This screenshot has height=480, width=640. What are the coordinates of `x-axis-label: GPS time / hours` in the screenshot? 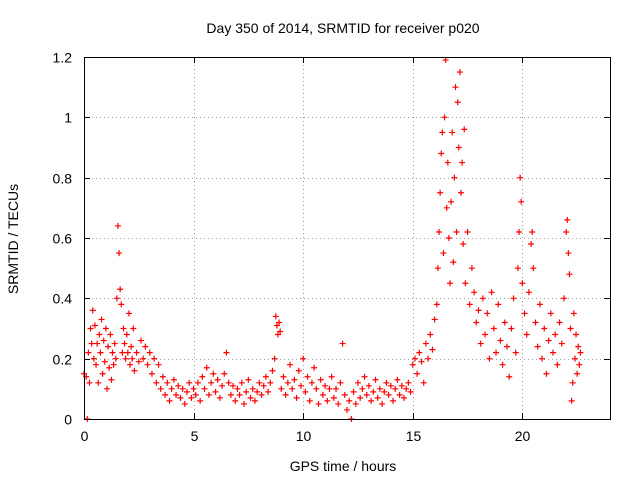 It's located at (343, 466).